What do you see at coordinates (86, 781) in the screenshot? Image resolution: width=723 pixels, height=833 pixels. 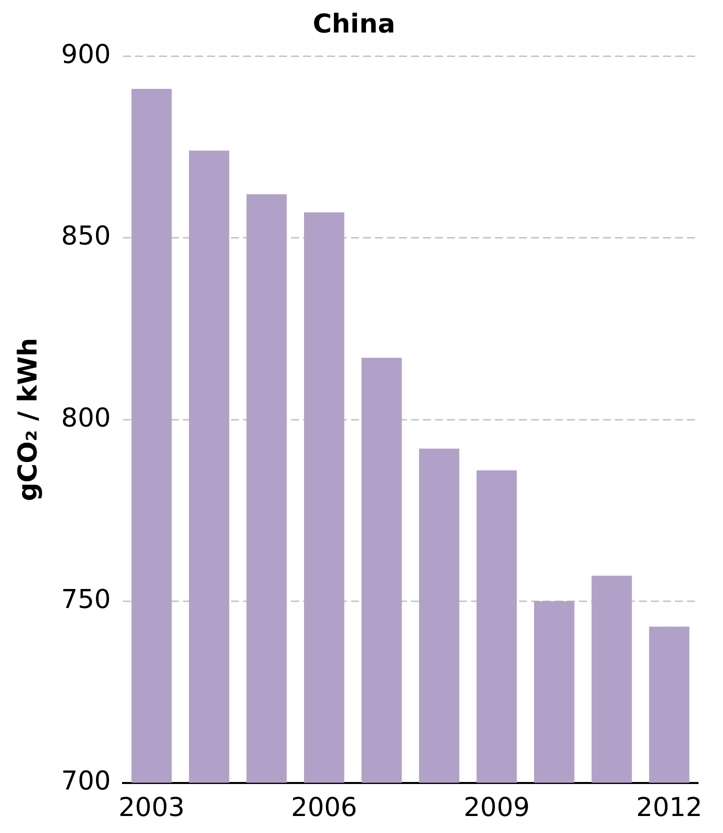 I see `y-tick-label: 700` at bounding box center [86, 781].